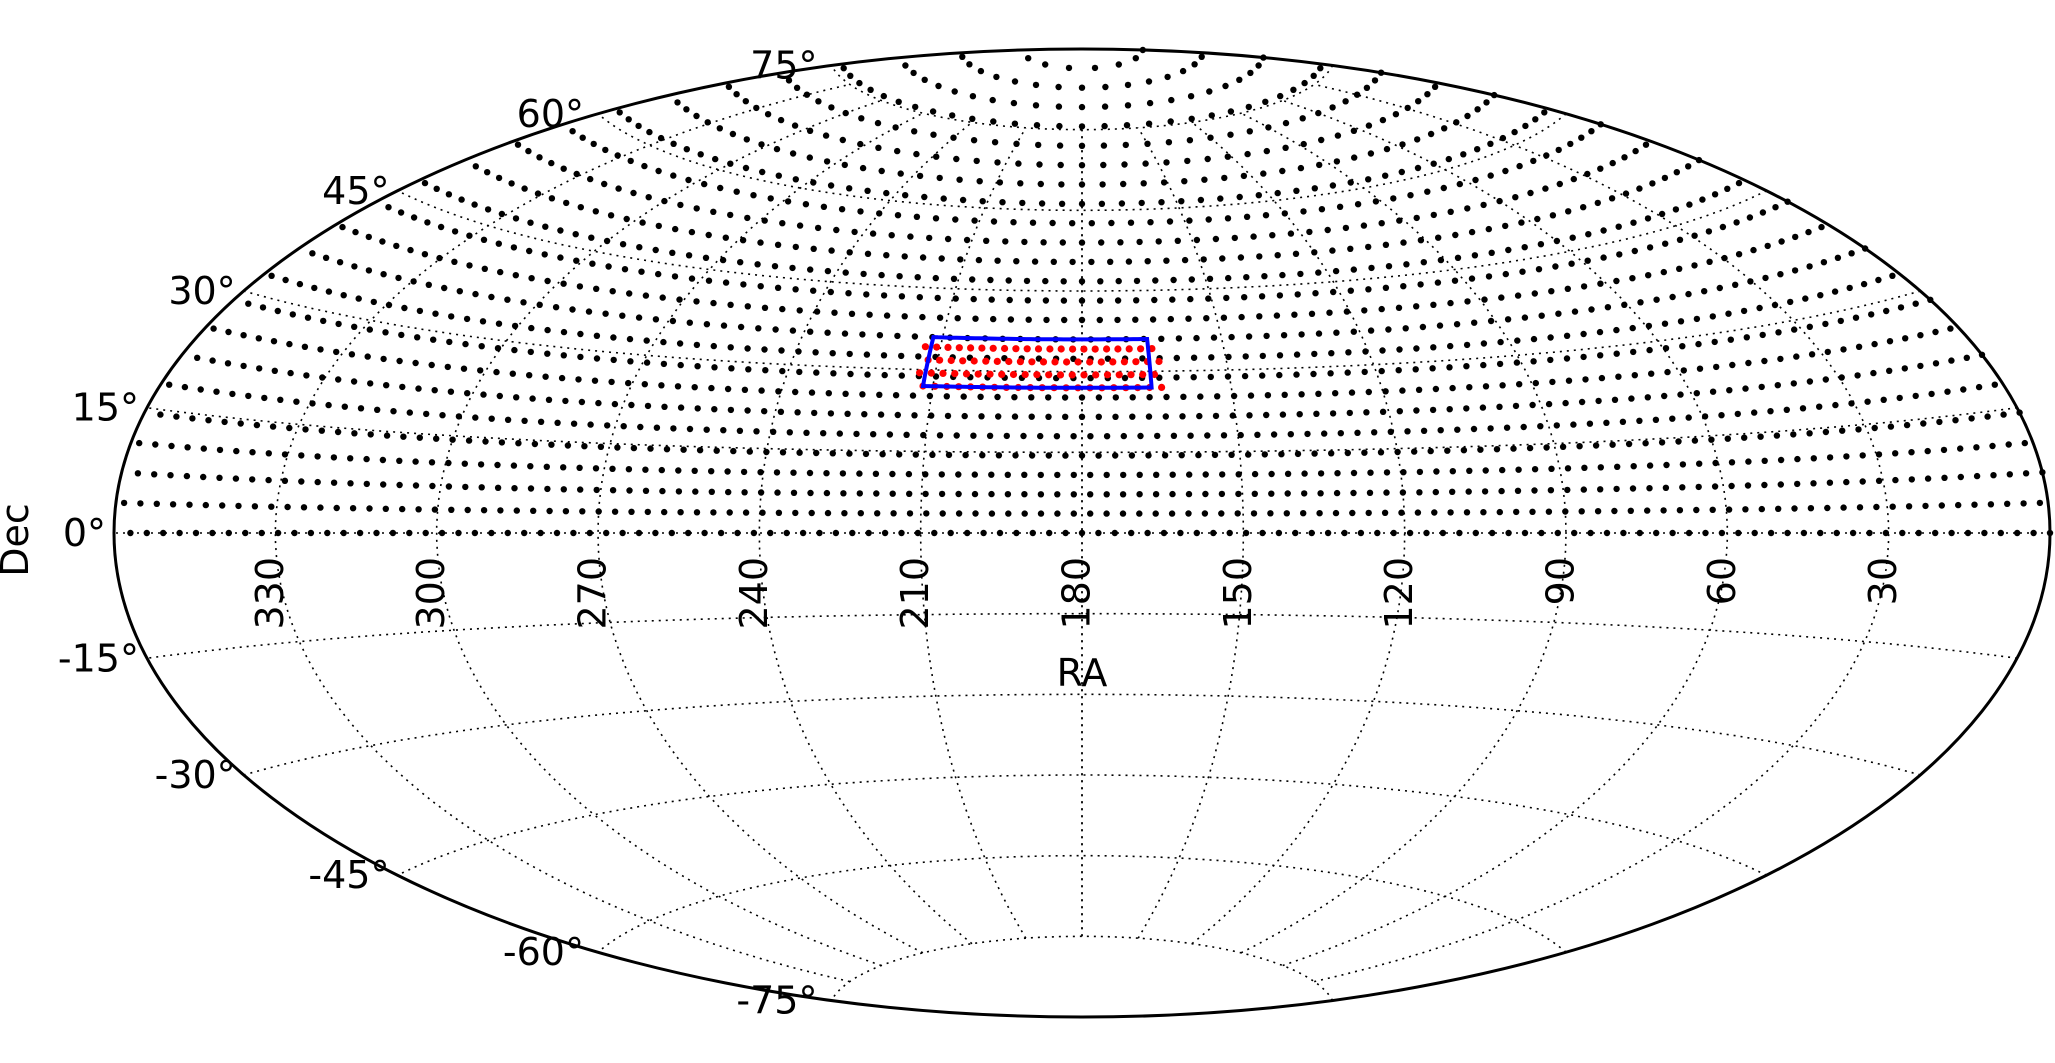 This screenshot has height=1063, width=2055. I want to click on selected-point, so click(1016, 349).